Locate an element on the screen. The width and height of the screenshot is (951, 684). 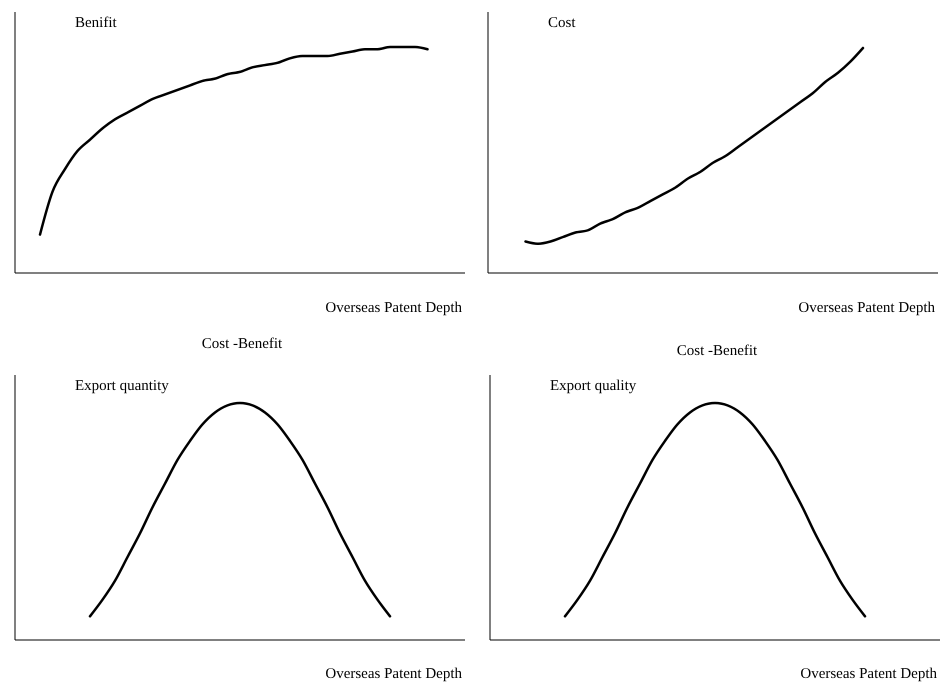
y-axis-title: Export quantity is located at coordinates (122, 386).